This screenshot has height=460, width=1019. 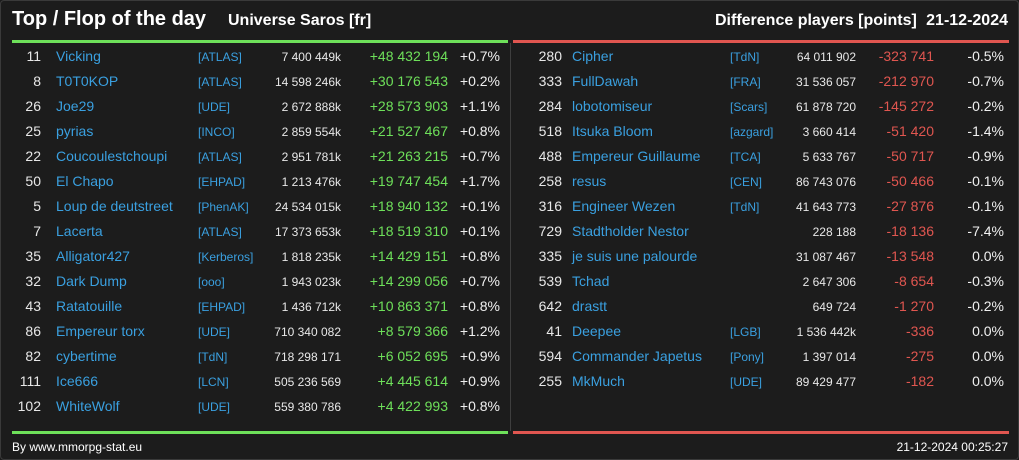 I want to click on player-name-link: MkMuch, so click(x=598, y=381).